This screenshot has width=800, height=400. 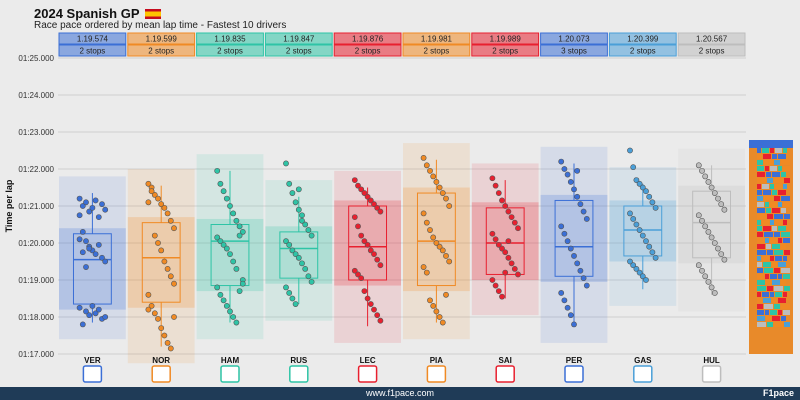 I want to click on x-tick-label: VER, so click(x=92, y=360).